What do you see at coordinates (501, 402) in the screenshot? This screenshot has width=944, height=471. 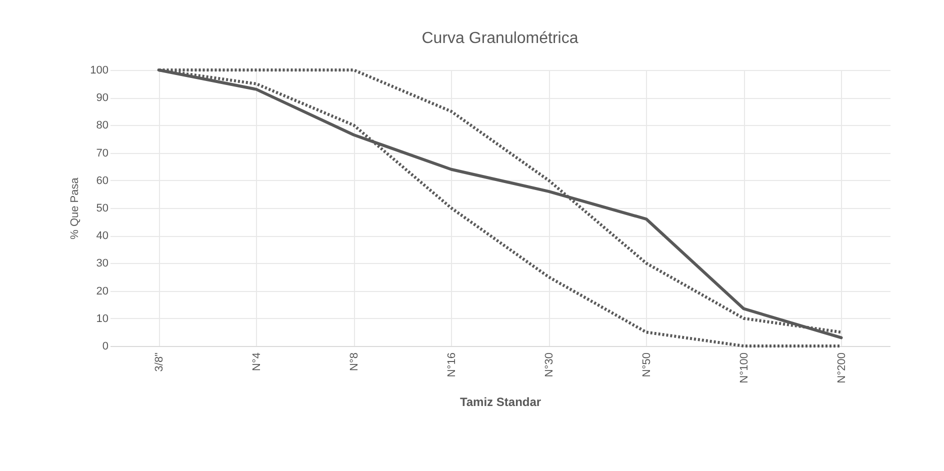 I see `x-axis-title: Tamiz Standar` at bounding box center [501, 402].